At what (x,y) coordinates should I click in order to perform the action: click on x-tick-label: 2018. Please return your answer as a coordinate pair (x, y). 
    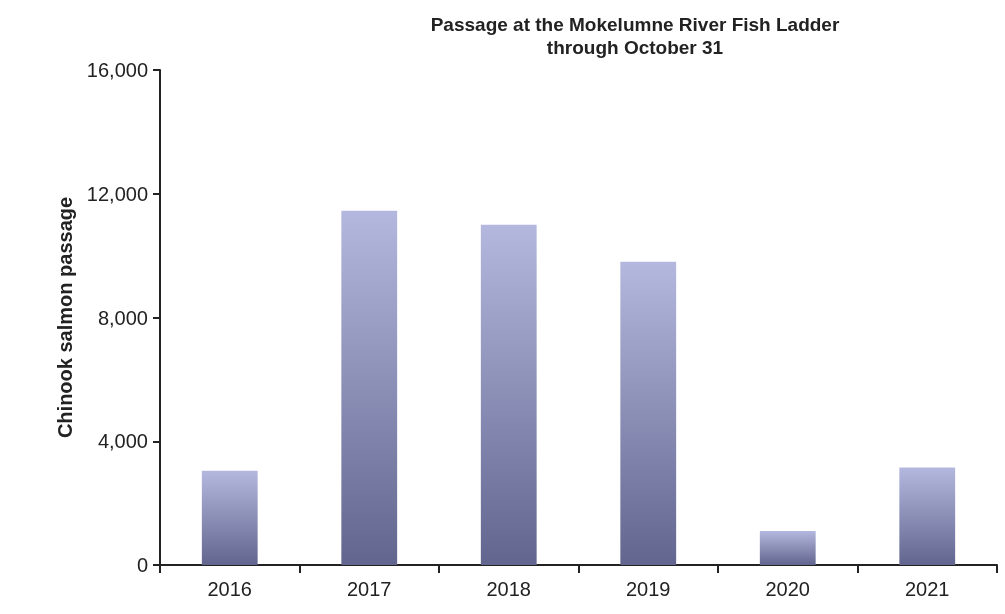
    Looking at the image, I should click on (508, 589).